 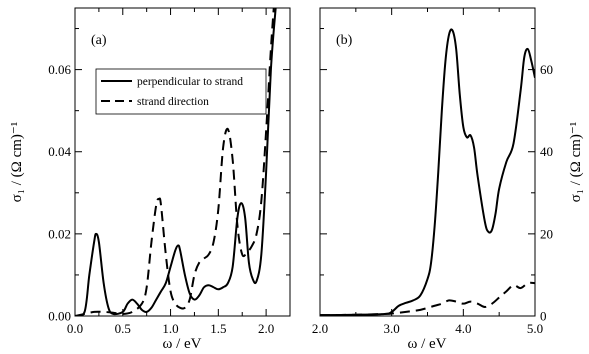 I want to click on a-ytick-label: 0.02, so click(x=59, y=233).